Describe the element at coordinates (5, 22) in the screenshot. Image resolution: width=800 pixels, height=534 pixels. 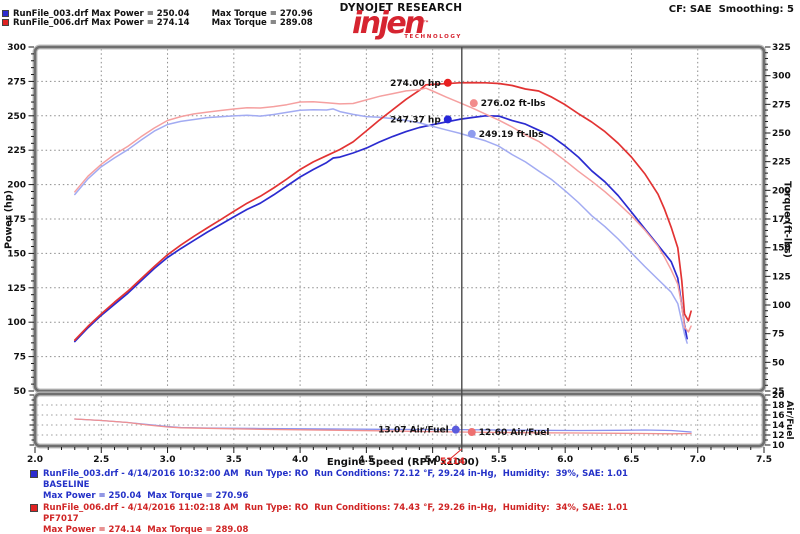
I see `run2-color-swatch` at that location.